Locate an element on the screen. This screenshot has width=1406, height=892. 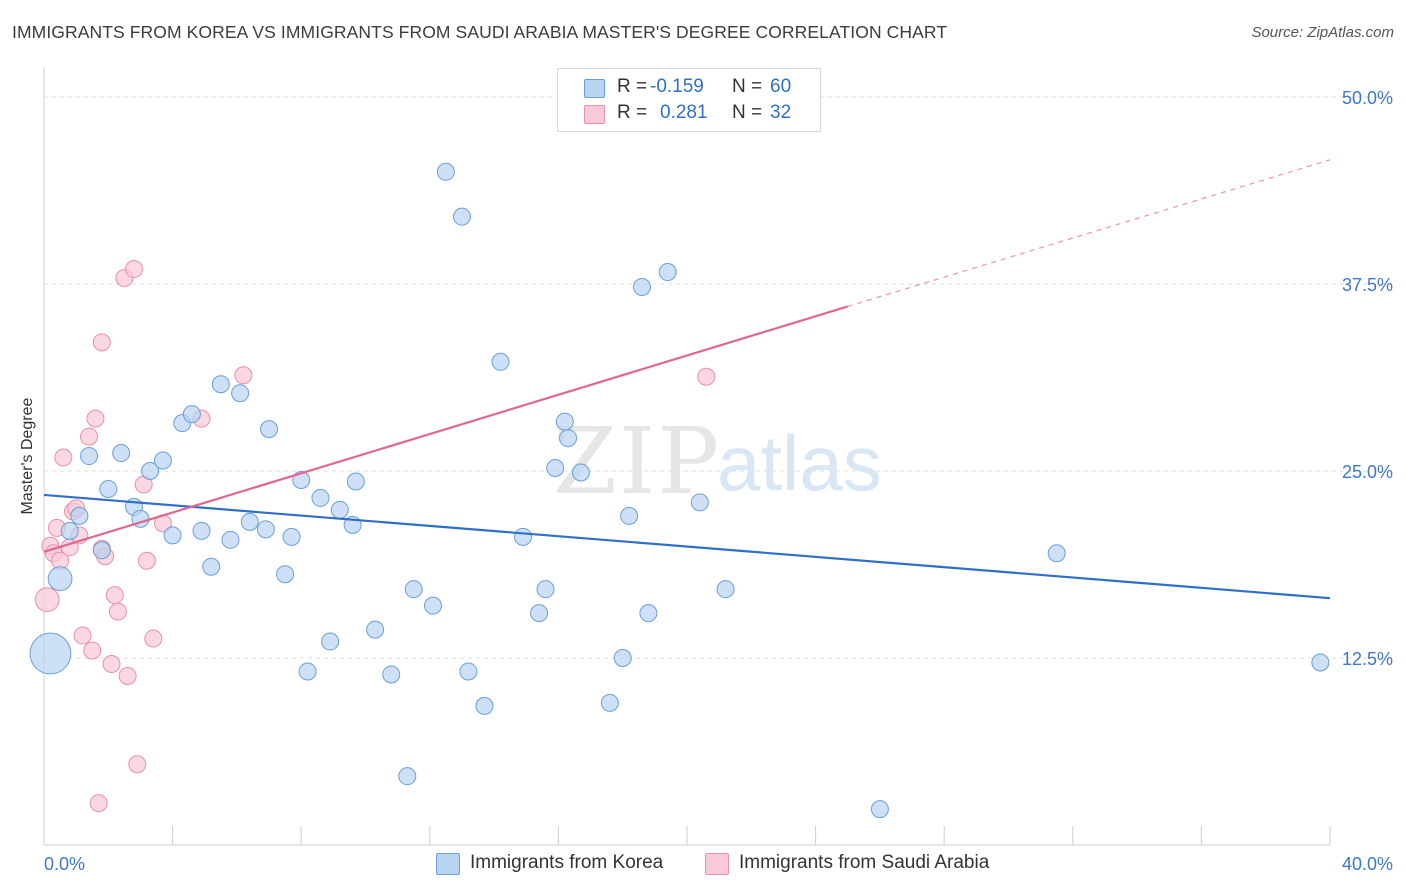
trend-line-korea is located at coordinates (687, 546).